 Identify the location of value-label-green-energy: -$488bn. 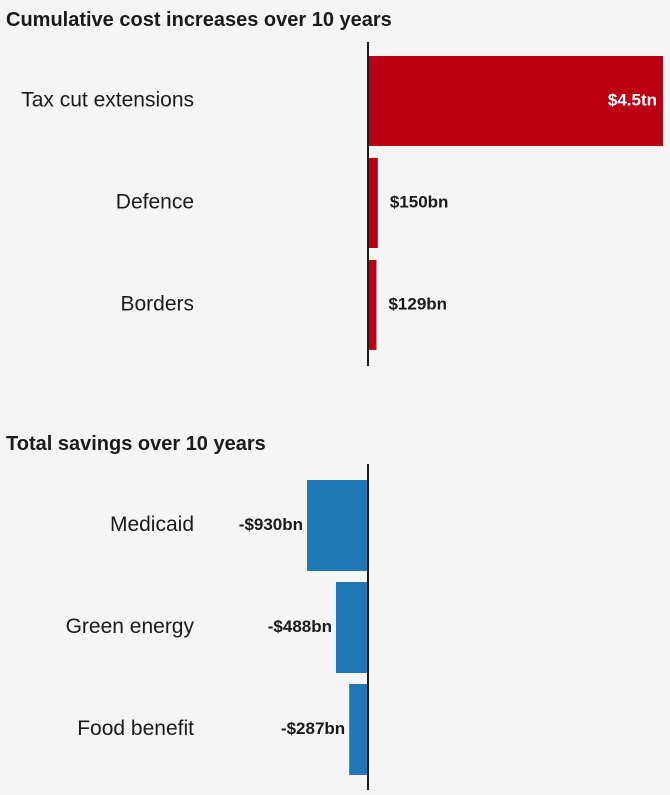
(300, 626).